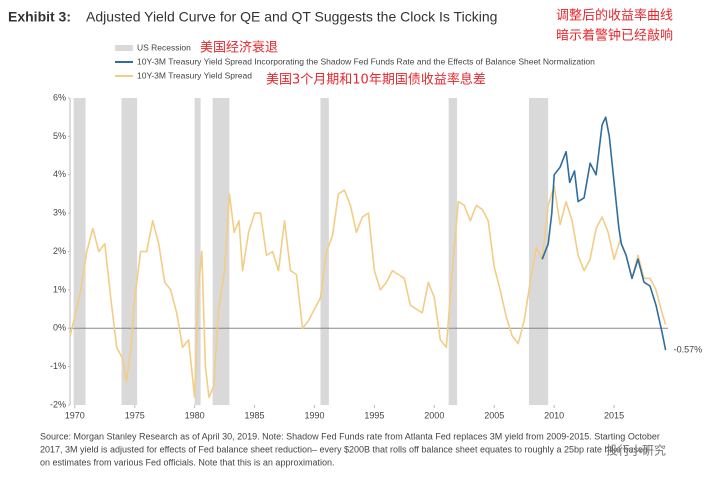 Image resolution: width=728 pixels, height=482 pixels. What do you see at coordinates (39, 17) in the screenshot?
I see `title-prefix: Exhibit 3:` at bounding box center [39, 17].